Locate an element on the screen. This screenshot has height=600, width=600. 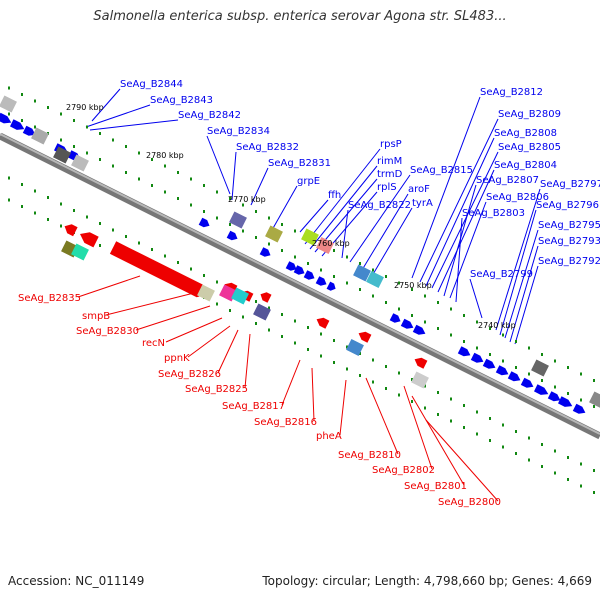
forward-gene-label: SeAg_B2804 is located at coordinates (525, 165).